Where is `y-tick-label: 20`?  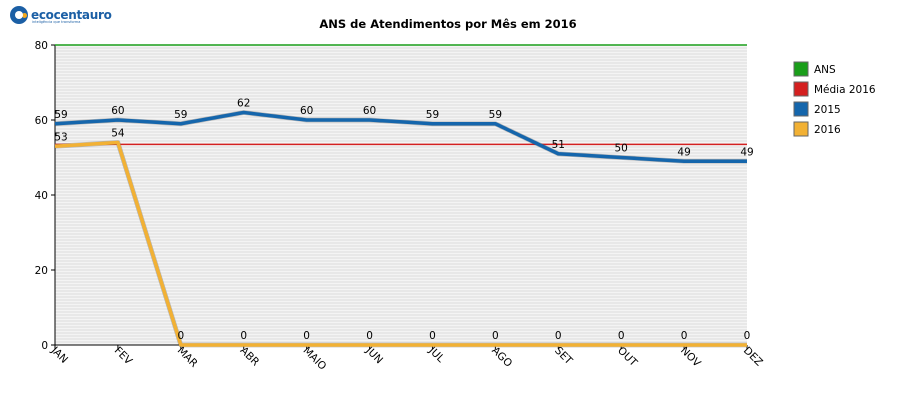
y-tick-label: 20 is located at coordinates (41, 271).